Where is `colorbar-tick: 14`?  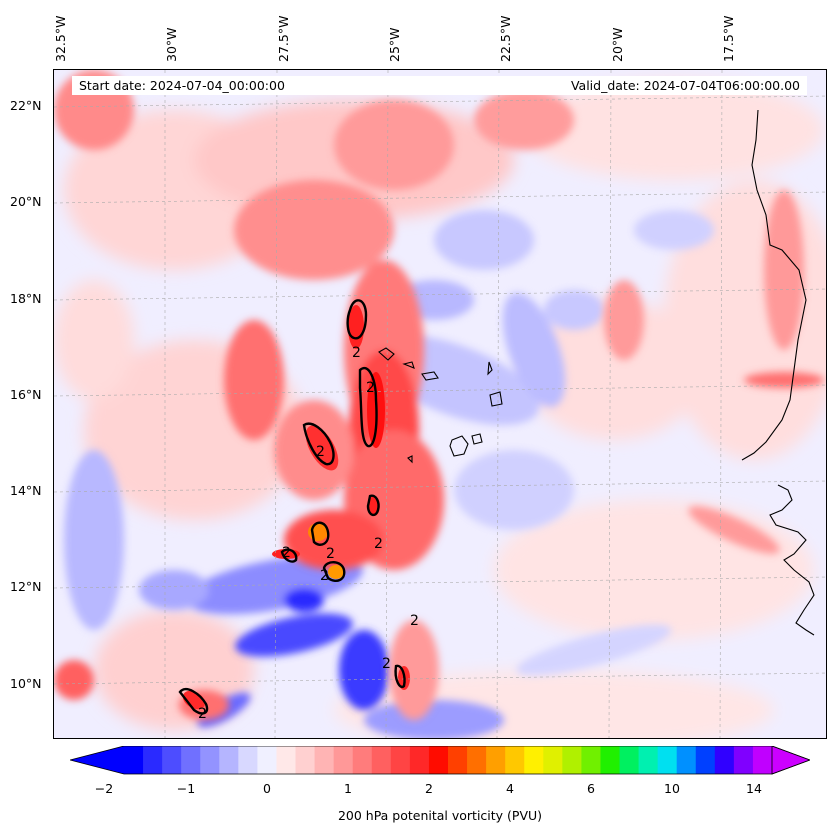 colorbar-tick: 14 is located at coordinates (754, 788).